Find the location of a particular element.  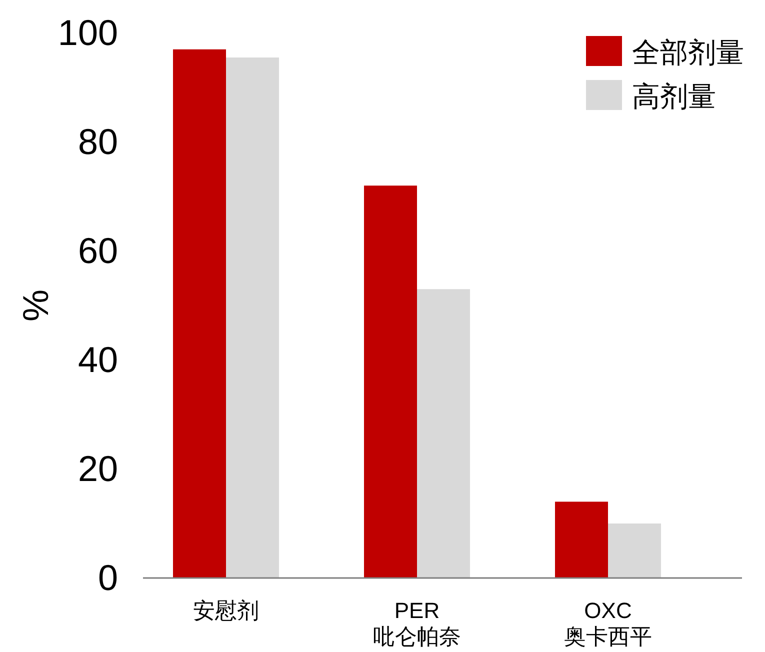

y-axis-title: % is located at coordinates (35, 305).